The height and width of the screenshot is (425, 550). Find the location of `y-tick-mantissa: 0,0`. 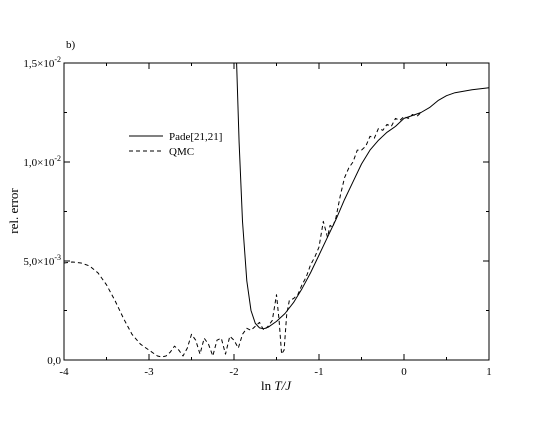

y-tick-mantissa: 0,0 is located at coordinates (54, 361).